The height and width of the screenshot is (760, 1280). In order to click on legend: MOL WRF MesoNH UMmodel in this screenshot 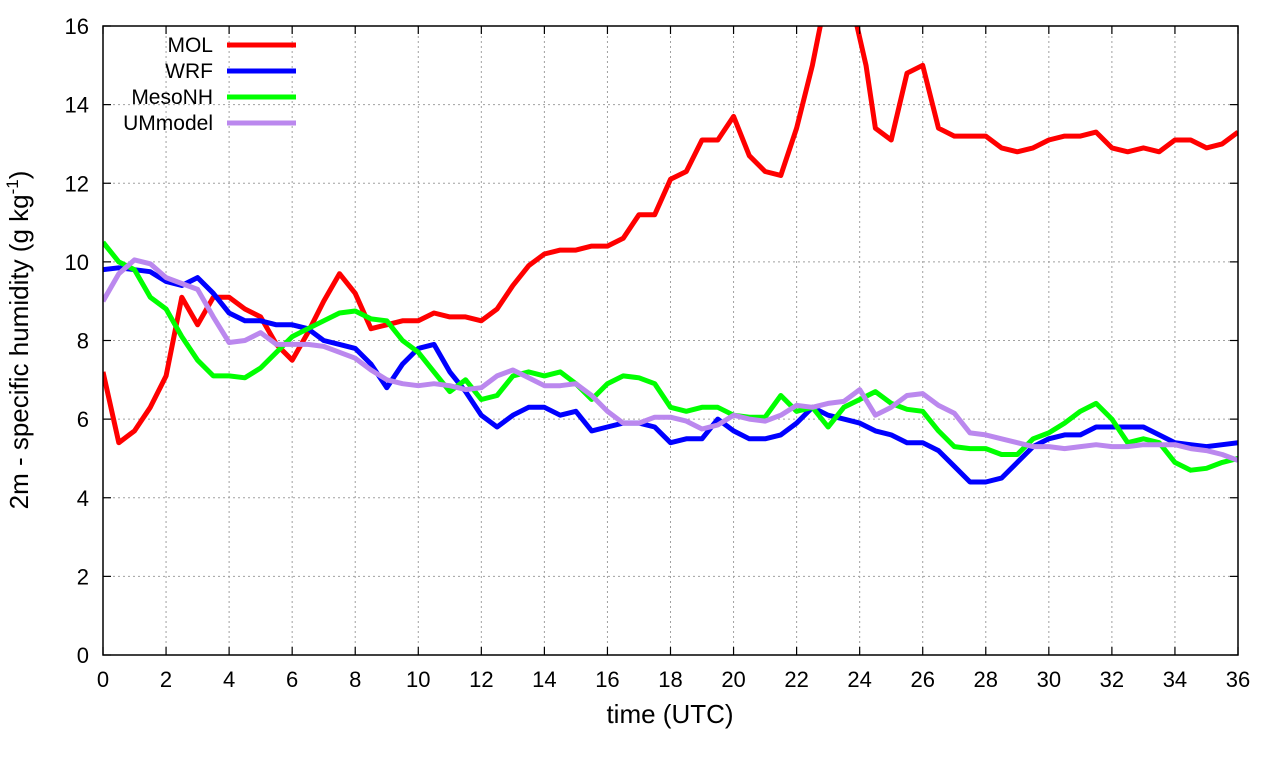, I will do `click(209, 84)`.